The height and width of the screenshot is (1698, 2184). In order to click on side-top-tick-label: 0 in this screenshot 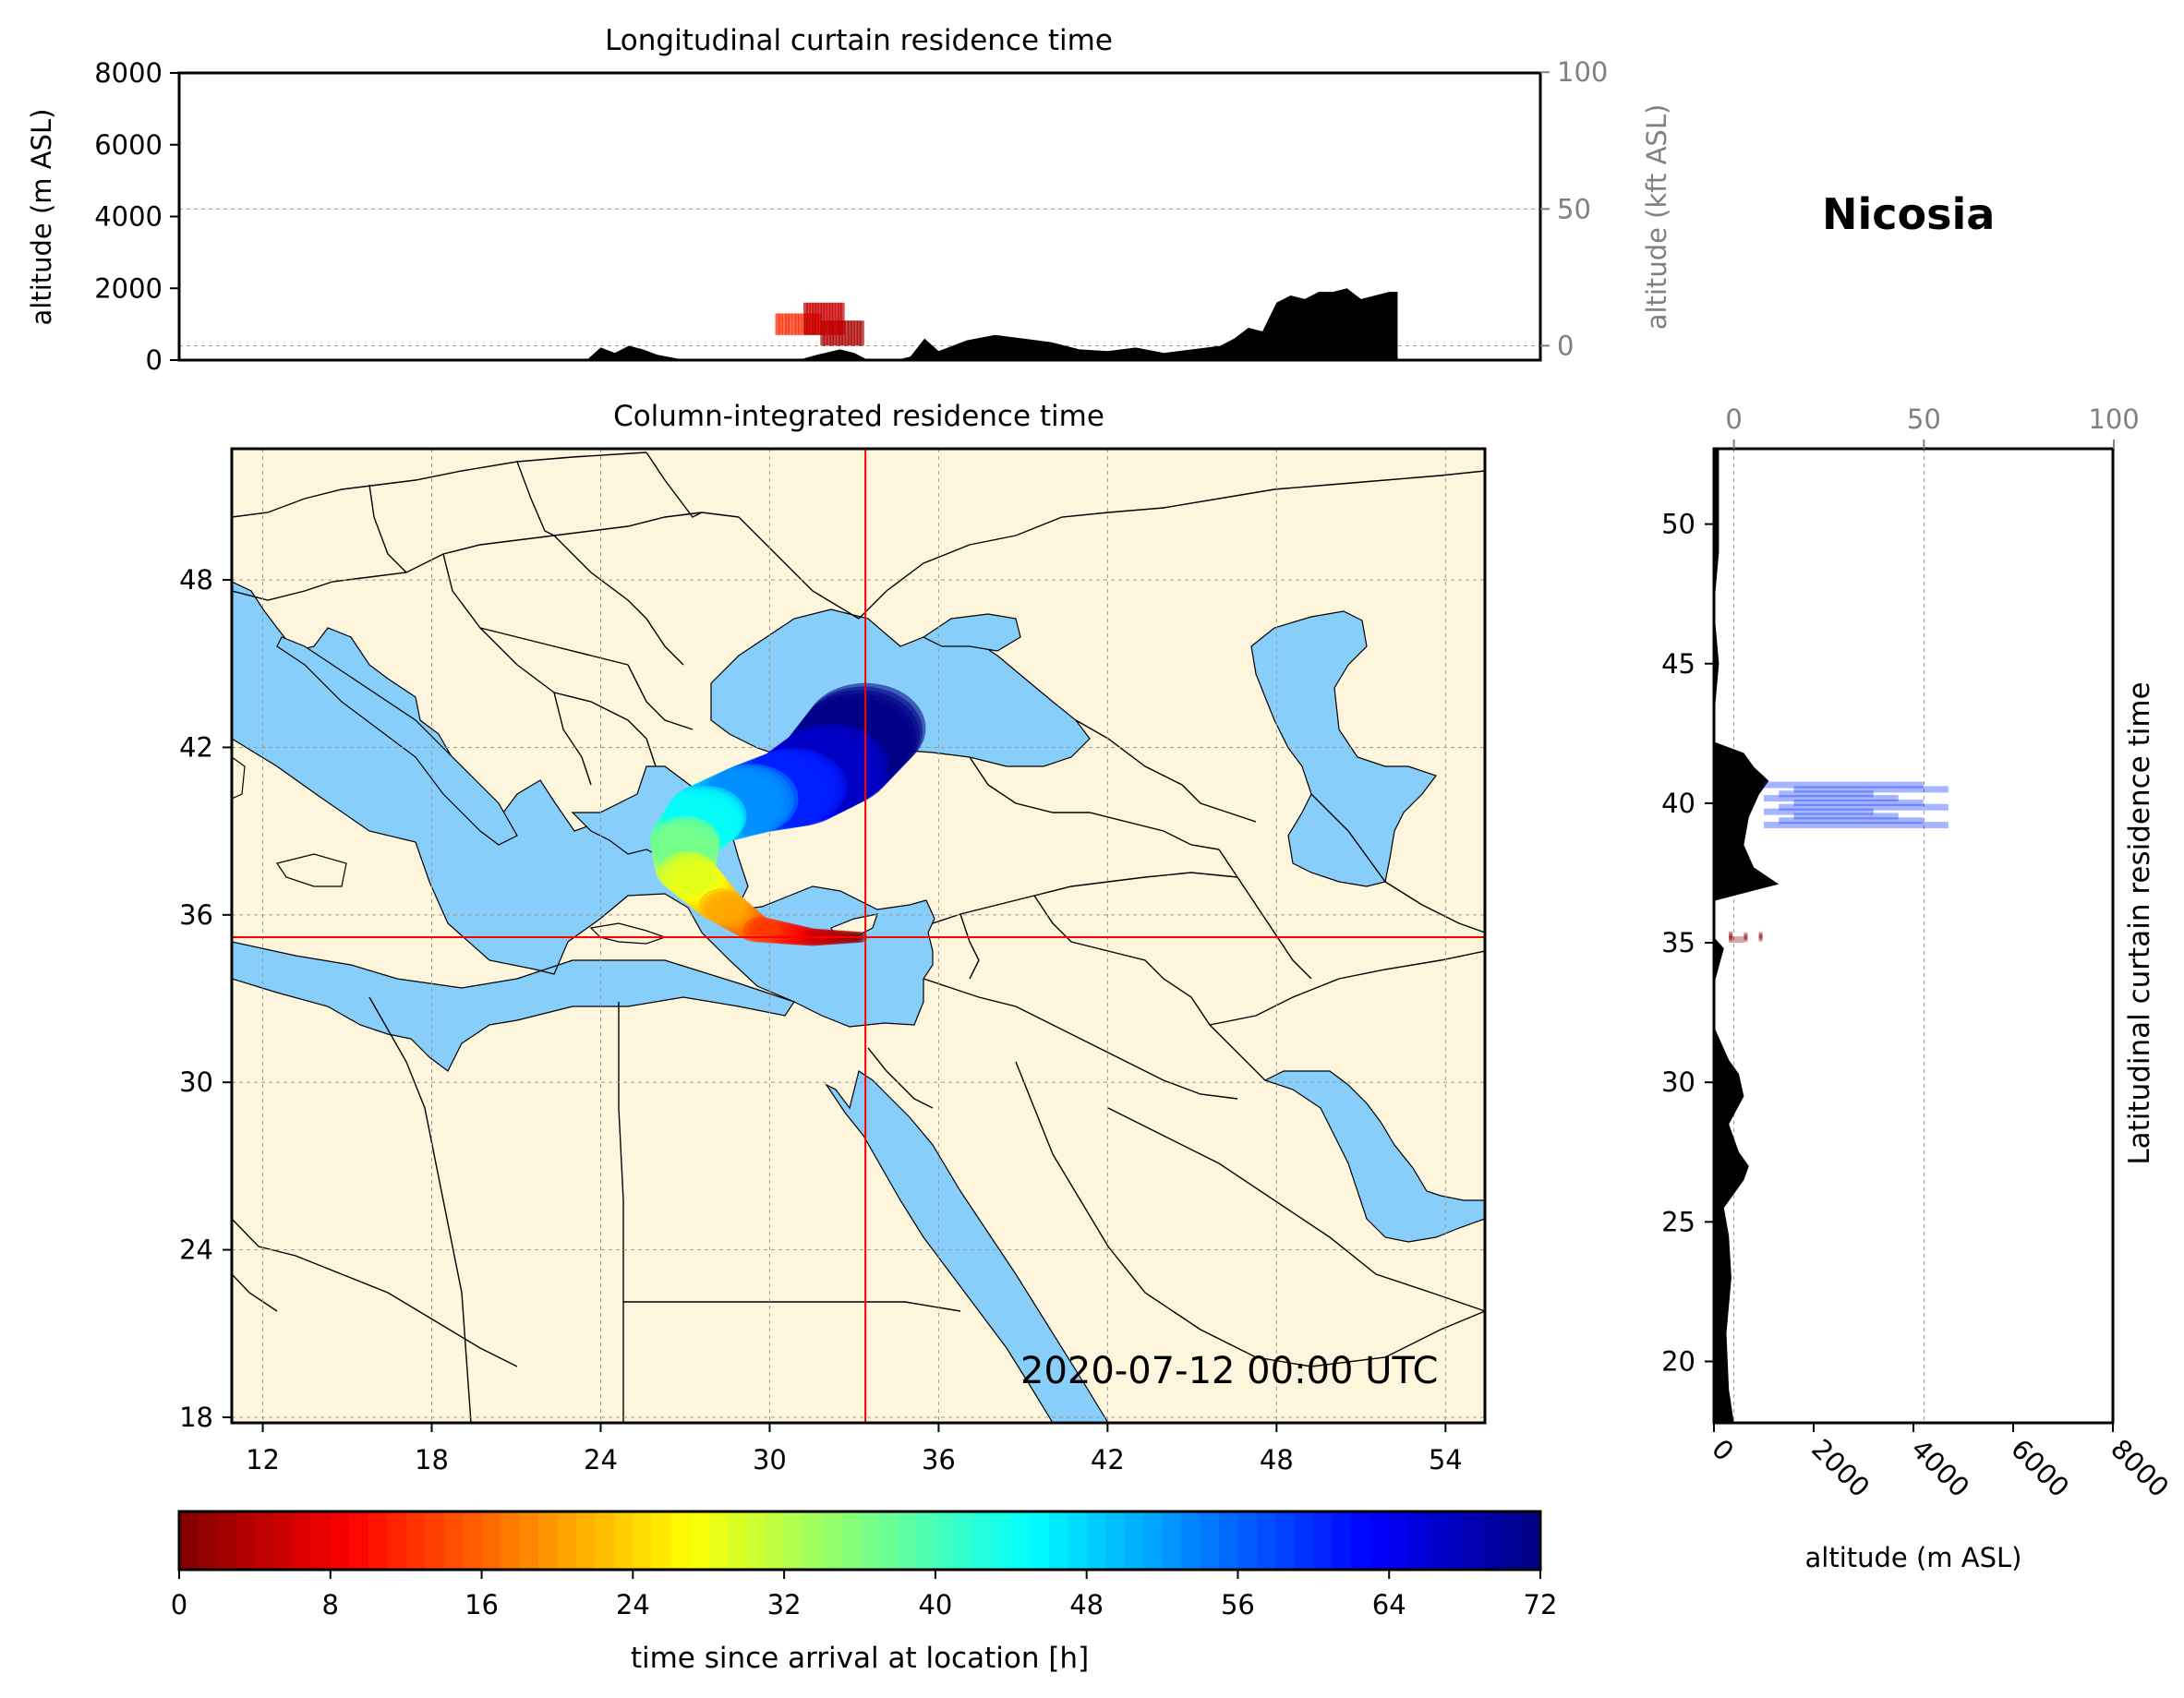, I will do `click(1733, 419)`.